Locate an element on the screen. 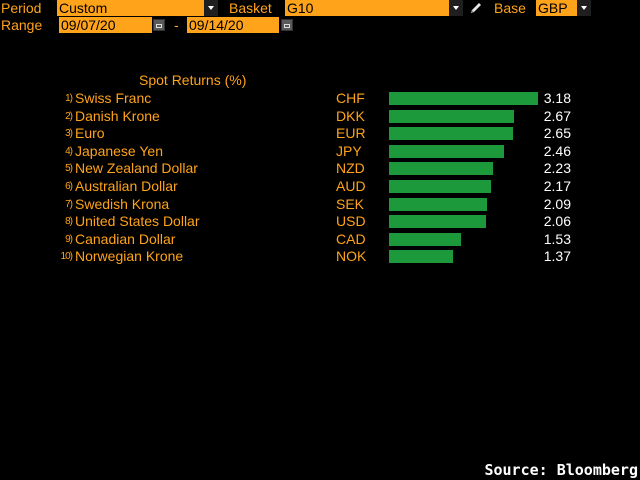 The width and height of the screenshot is (640, 480). return-value: 2.06 is located at coordinates (557, 221).